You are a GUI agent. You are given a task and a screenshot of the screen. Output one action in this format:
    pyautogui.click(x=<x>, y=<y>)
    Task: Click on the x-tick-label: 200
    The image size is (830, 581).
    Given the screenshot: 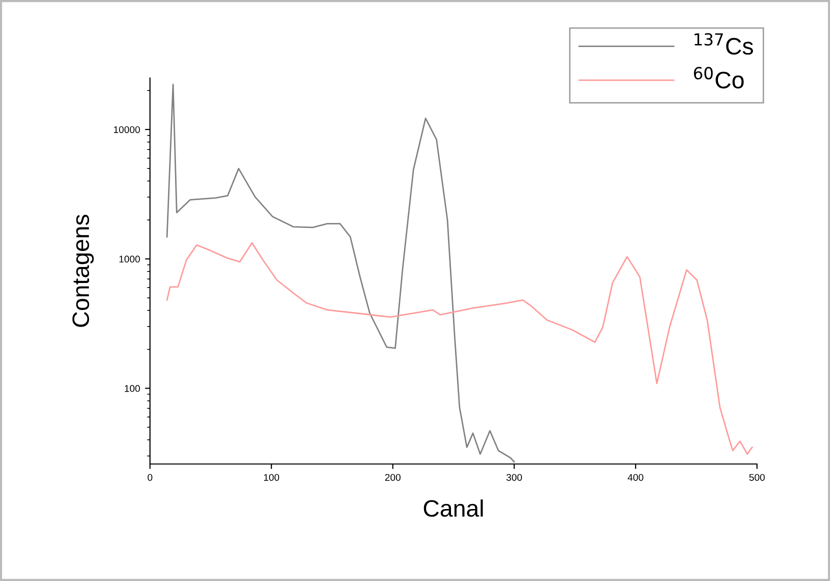 What is the action you would take?
    pyautogui.click(x=393, y=477)
    